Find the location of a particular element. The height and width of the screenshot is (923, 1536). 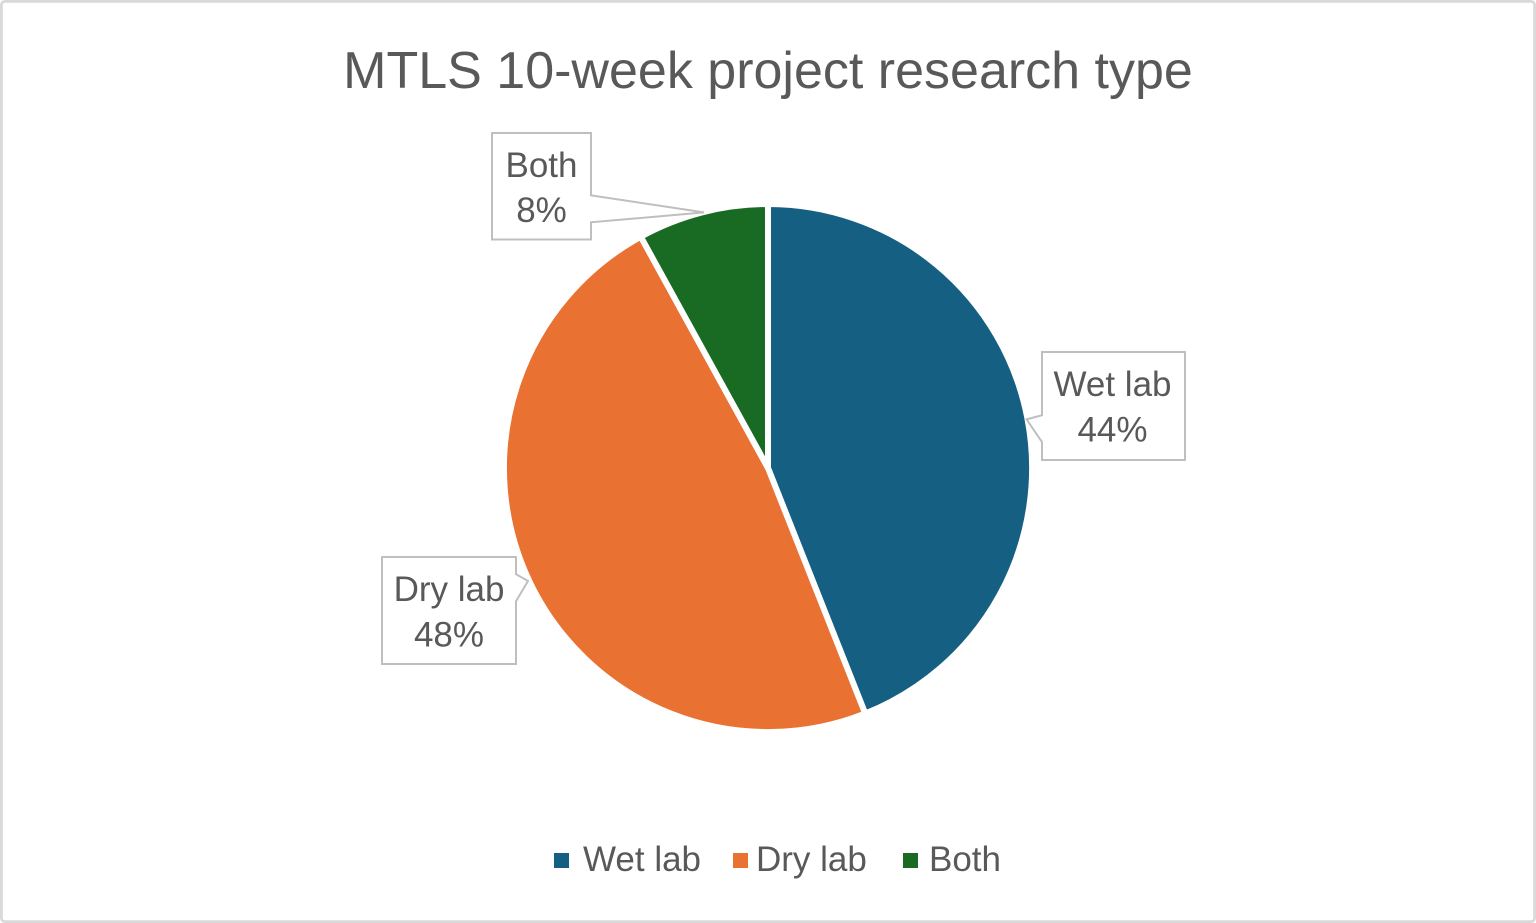

svg-text: 48% is located at coordinates (449, 635).